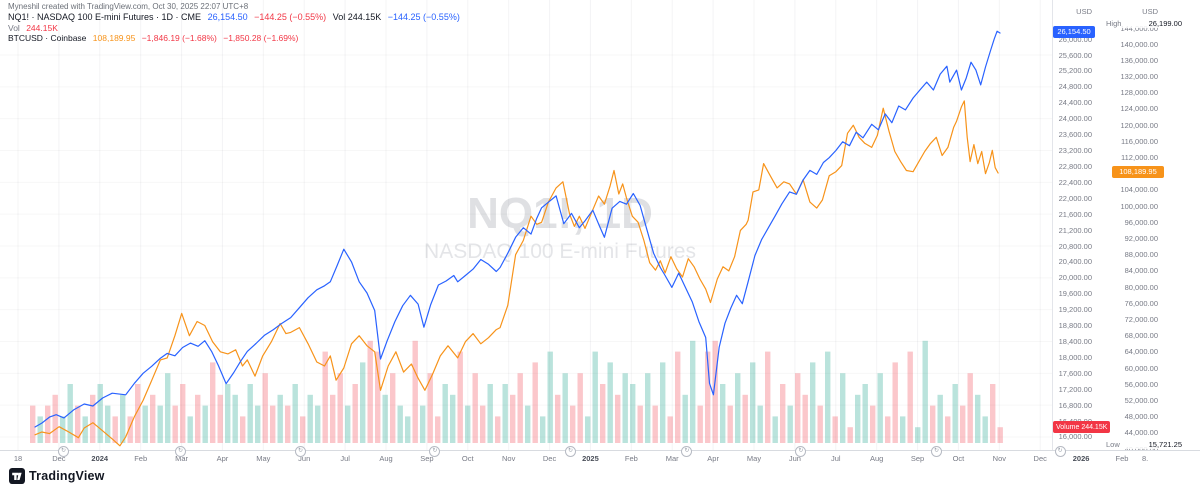  I want to click on price-tick-label: 76,000.00, so click(1141, 303).